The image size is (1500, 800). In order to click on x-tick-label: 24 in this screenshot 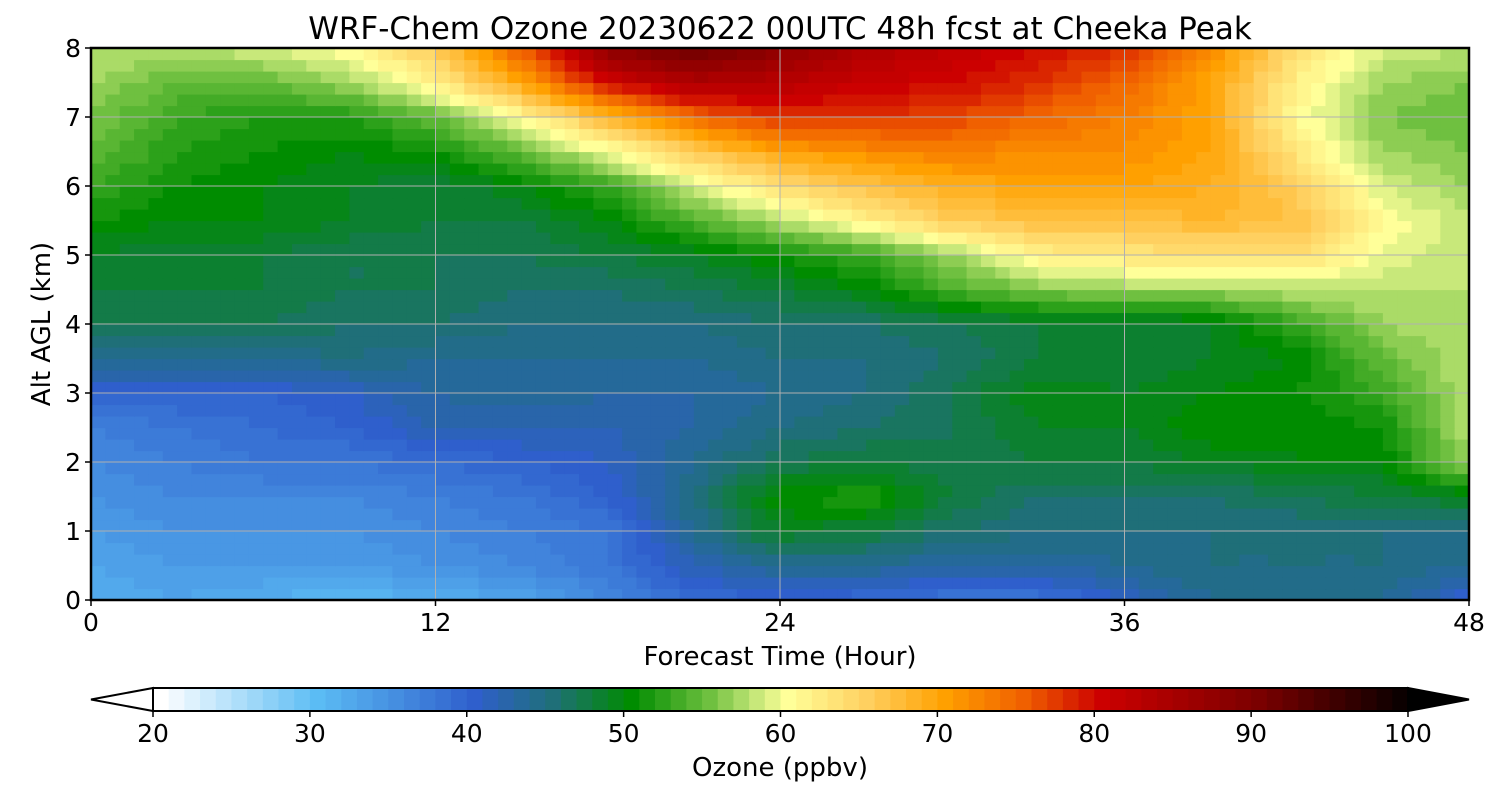, I will do `click(780, 622)`.